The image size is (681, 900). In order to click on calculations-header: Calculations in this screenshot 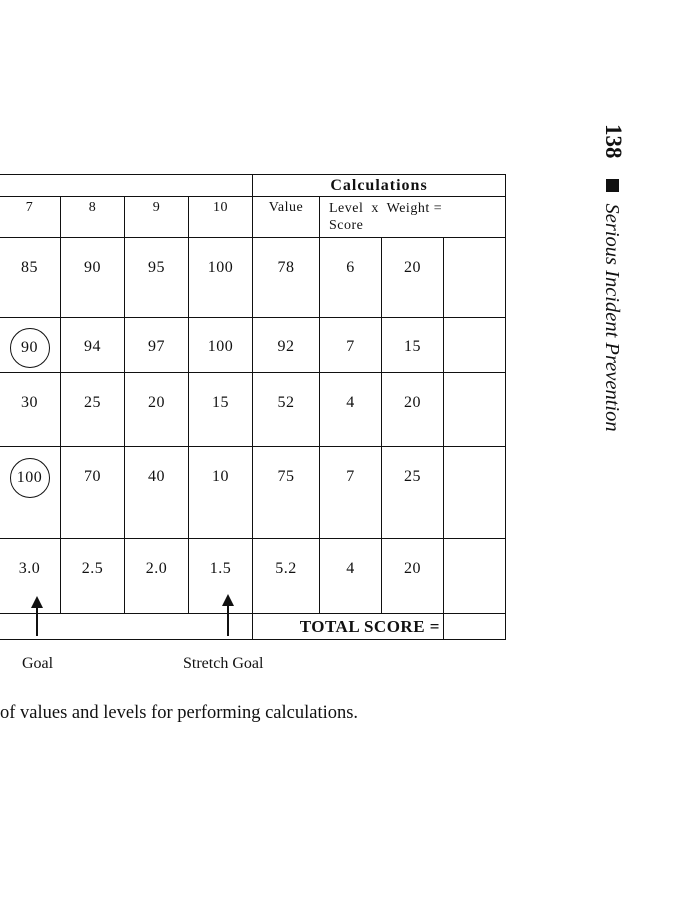, I will do `click(379, 185)`.